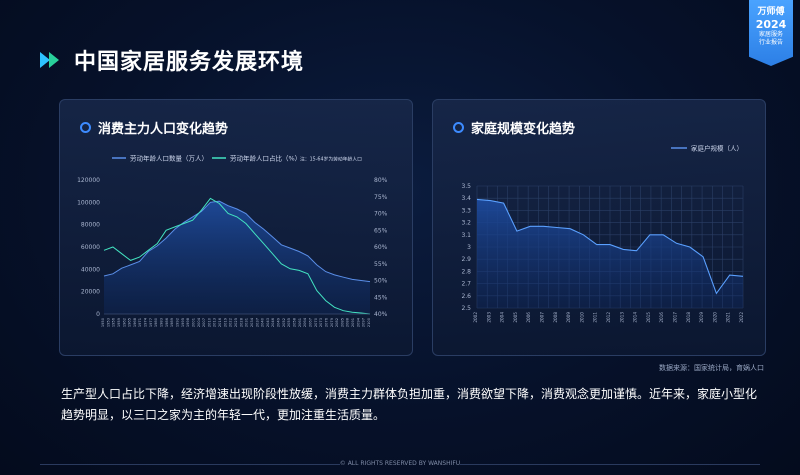 This screenshot has height=475, width=800. What do you see at coordinates (358, 322) in the screenshot?
I see `x-axis-tick-label: 2094` at bounding box center [358, 322].